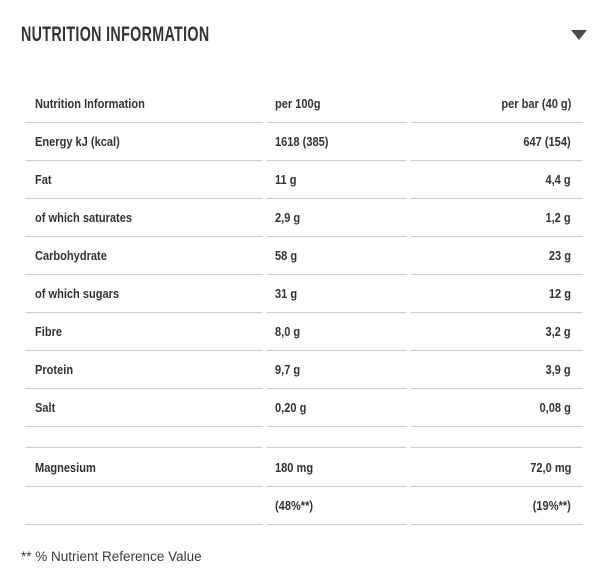  Describe the element at coordinates (115, 34) in the screenshot. I see `section-title: NUTRITION INFORMATION` at that location.